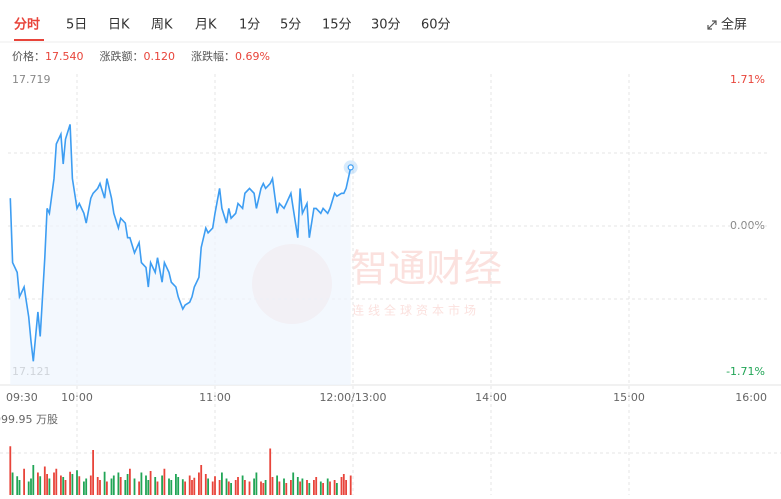  What do you see at coordinates (162, 25) in the screenshot?
I see `tab: 周K` at bounding box center [162, 25].